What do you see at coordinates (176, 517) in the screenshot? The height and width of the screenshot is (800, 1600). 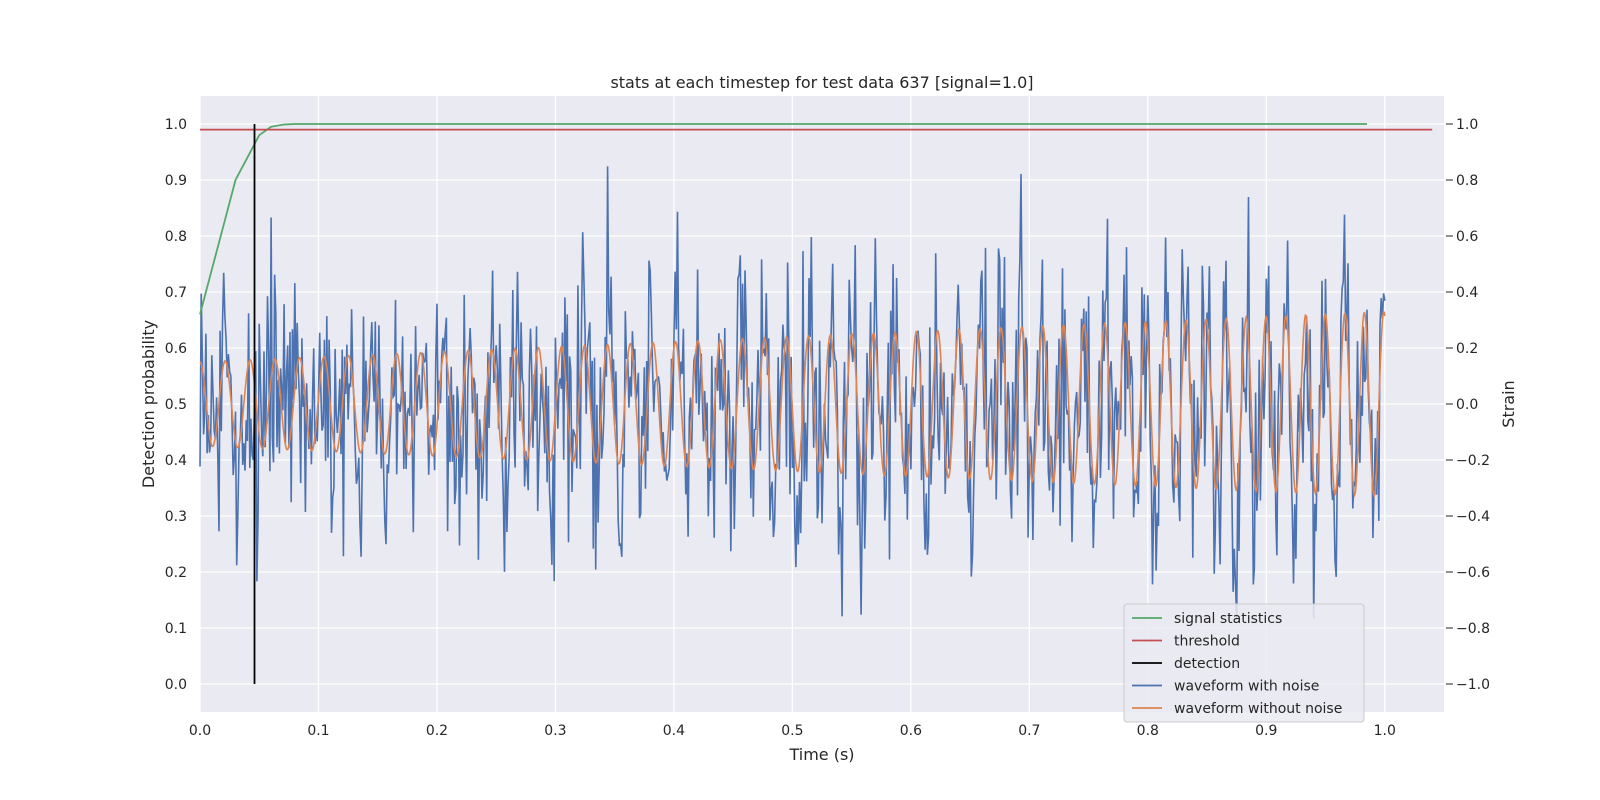 I see `y-left-tick-label: 0.3` at bounding box center [176, 517].